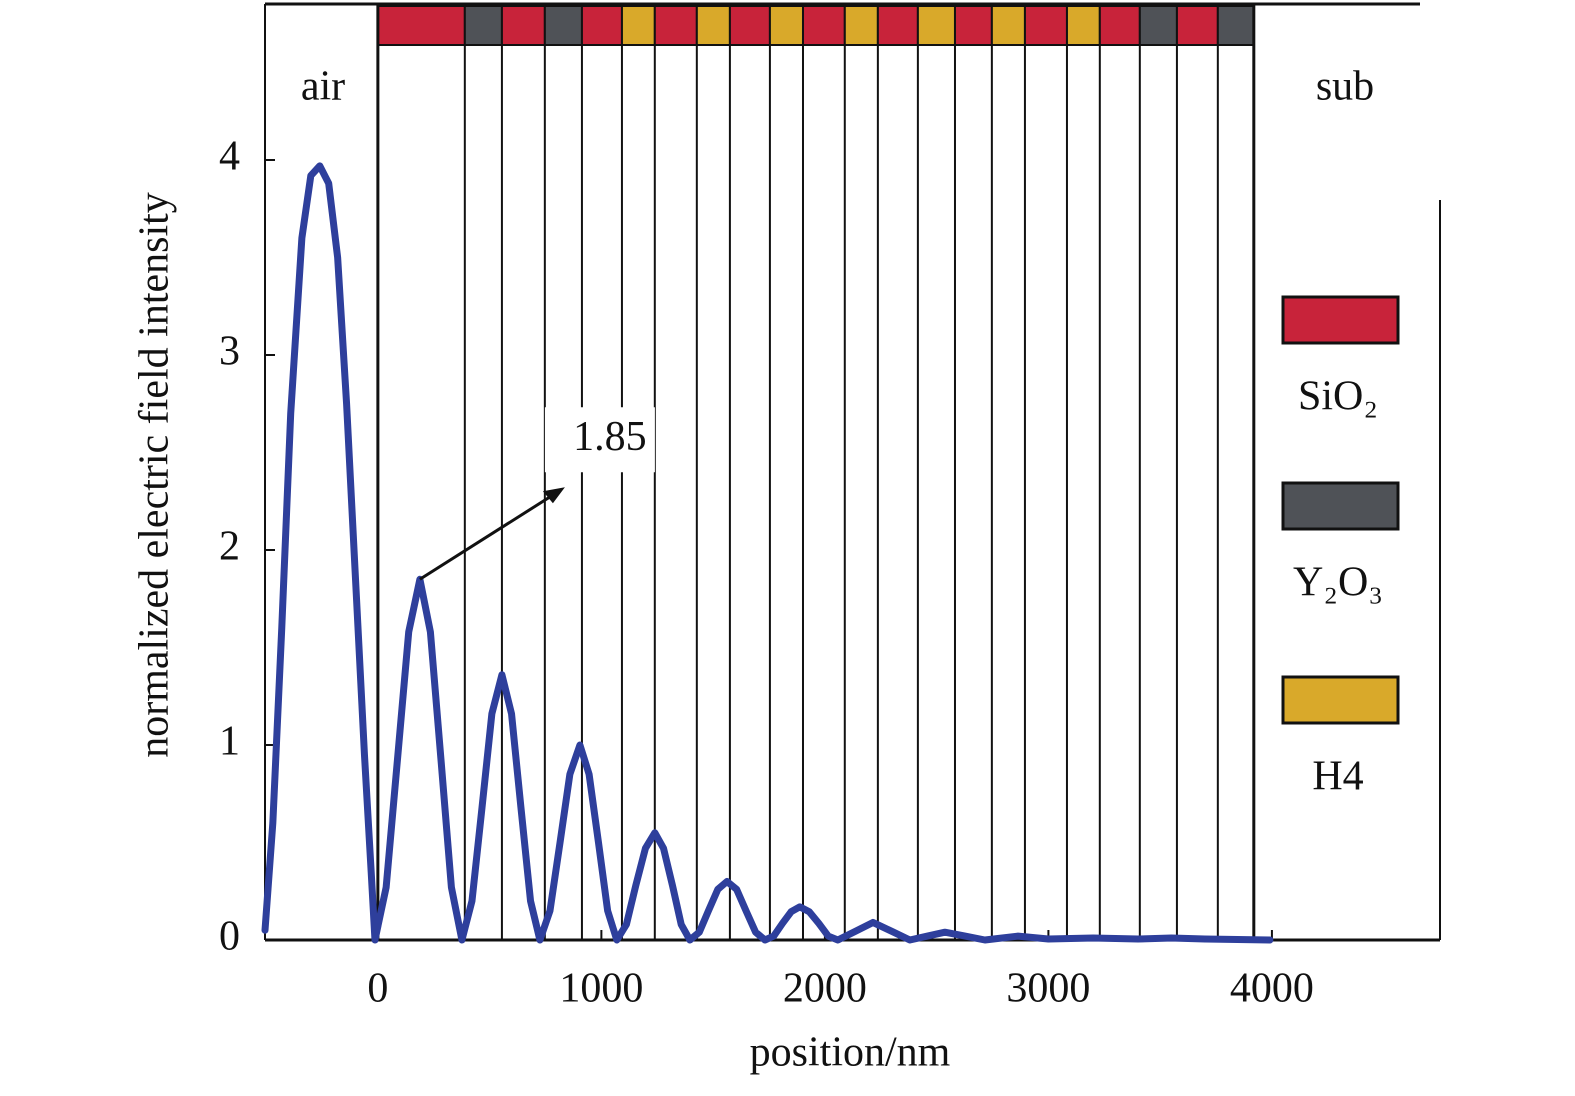 The height and width of the screenshot is (1096, 1575). I want to click on x-tick-label: 0, so click(377, 989).